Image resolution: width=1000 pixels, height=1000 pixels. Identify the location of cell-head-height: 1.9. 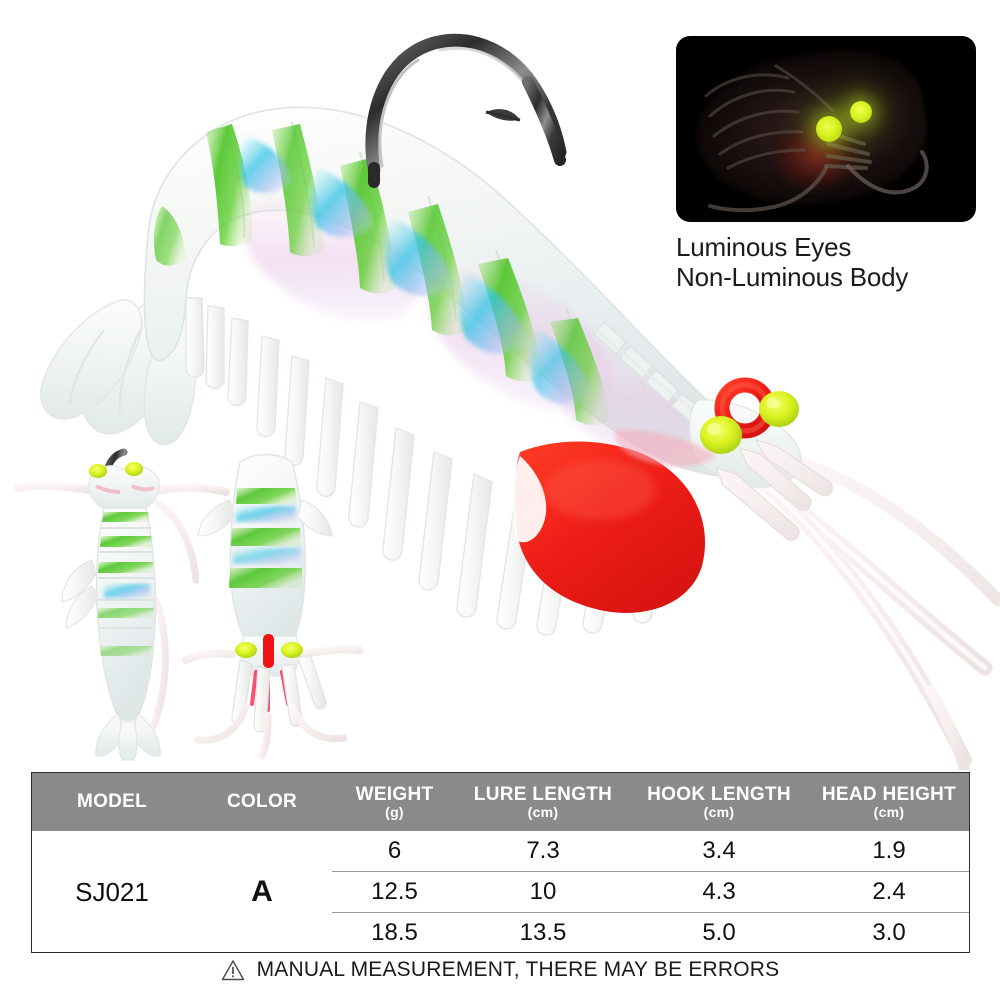
(889, 850).